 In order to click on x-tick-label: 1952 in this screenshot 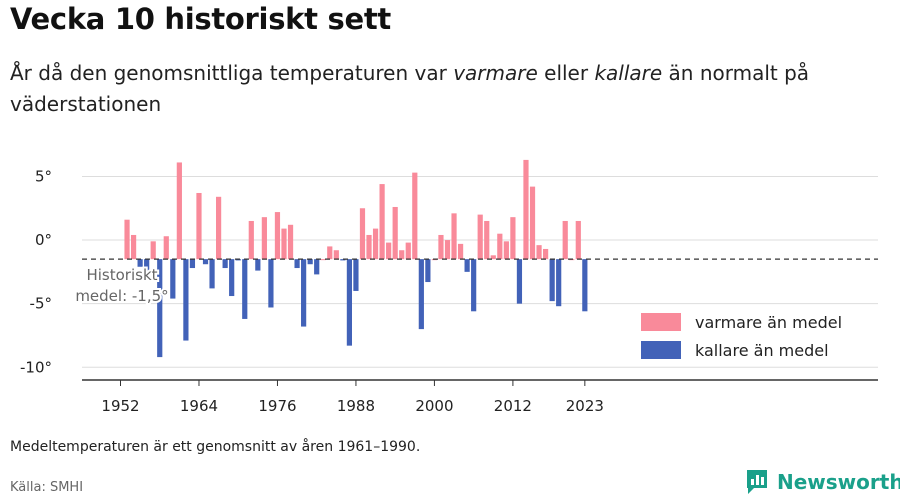, I will do `click(120, 406)`.